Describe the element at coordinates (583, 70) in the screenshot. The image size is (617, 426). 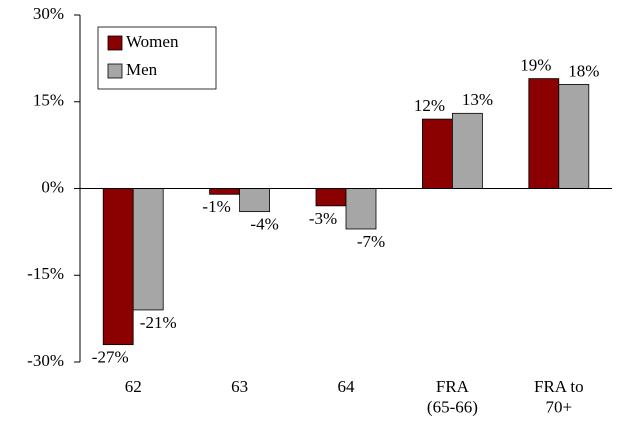
I see `value-label: 18%` at that location.